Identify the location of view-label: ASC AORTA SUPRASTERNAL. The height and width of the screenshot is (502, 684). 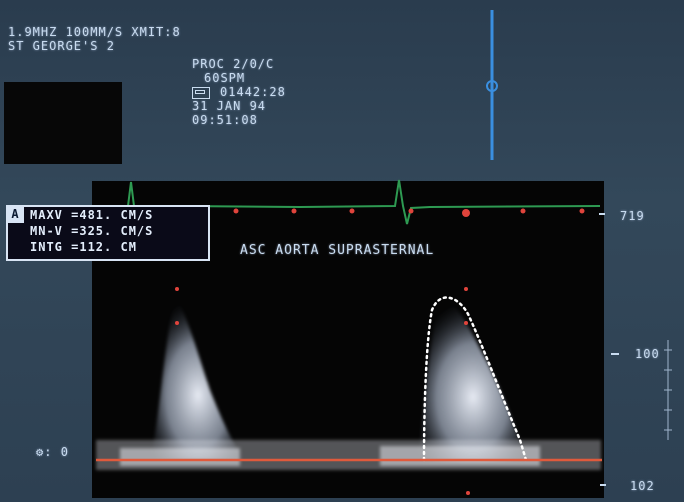
(337, 250).